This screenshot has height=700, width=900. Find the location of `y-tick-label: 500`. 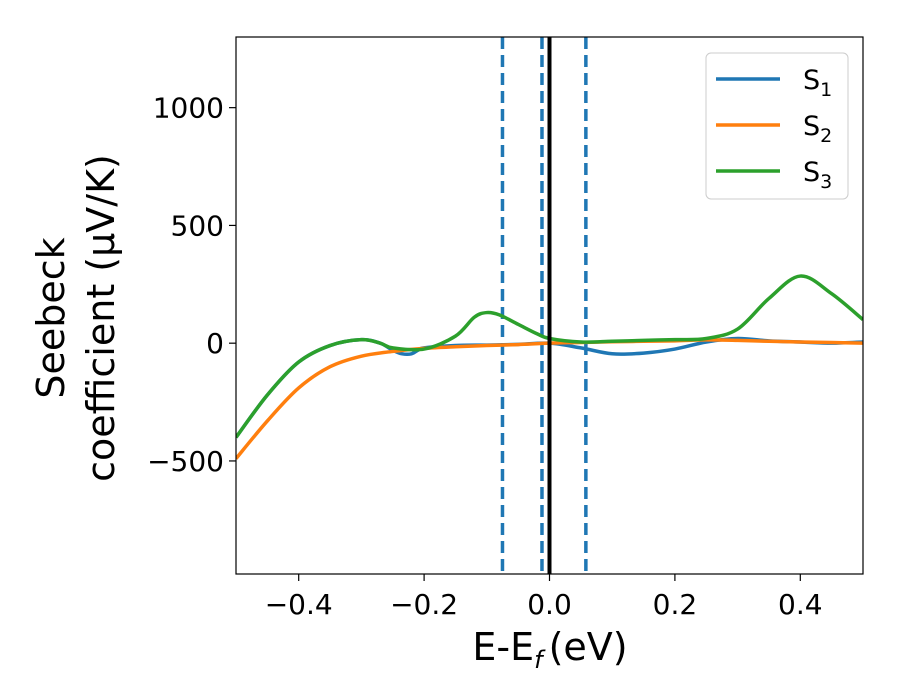

y-tick-label: 500 is located at coordinates (197, 225).